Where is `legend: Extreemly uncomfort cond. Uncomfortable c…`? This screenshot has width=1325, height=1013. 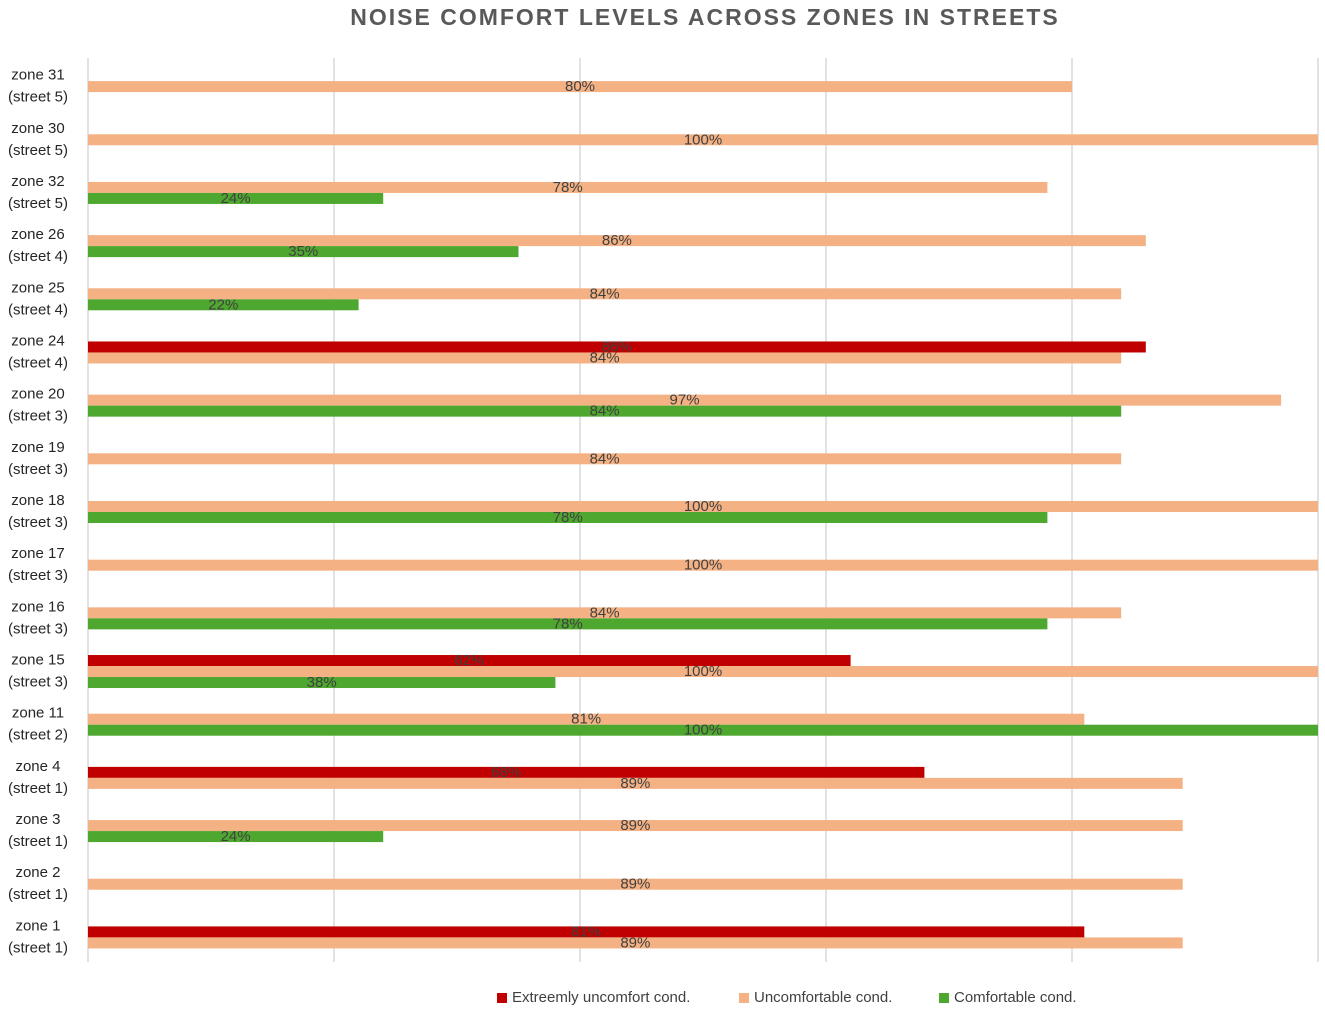
legend: Extreemly uncomfort cond. Uncomfortable c… is located at coordinates (662, 1000).